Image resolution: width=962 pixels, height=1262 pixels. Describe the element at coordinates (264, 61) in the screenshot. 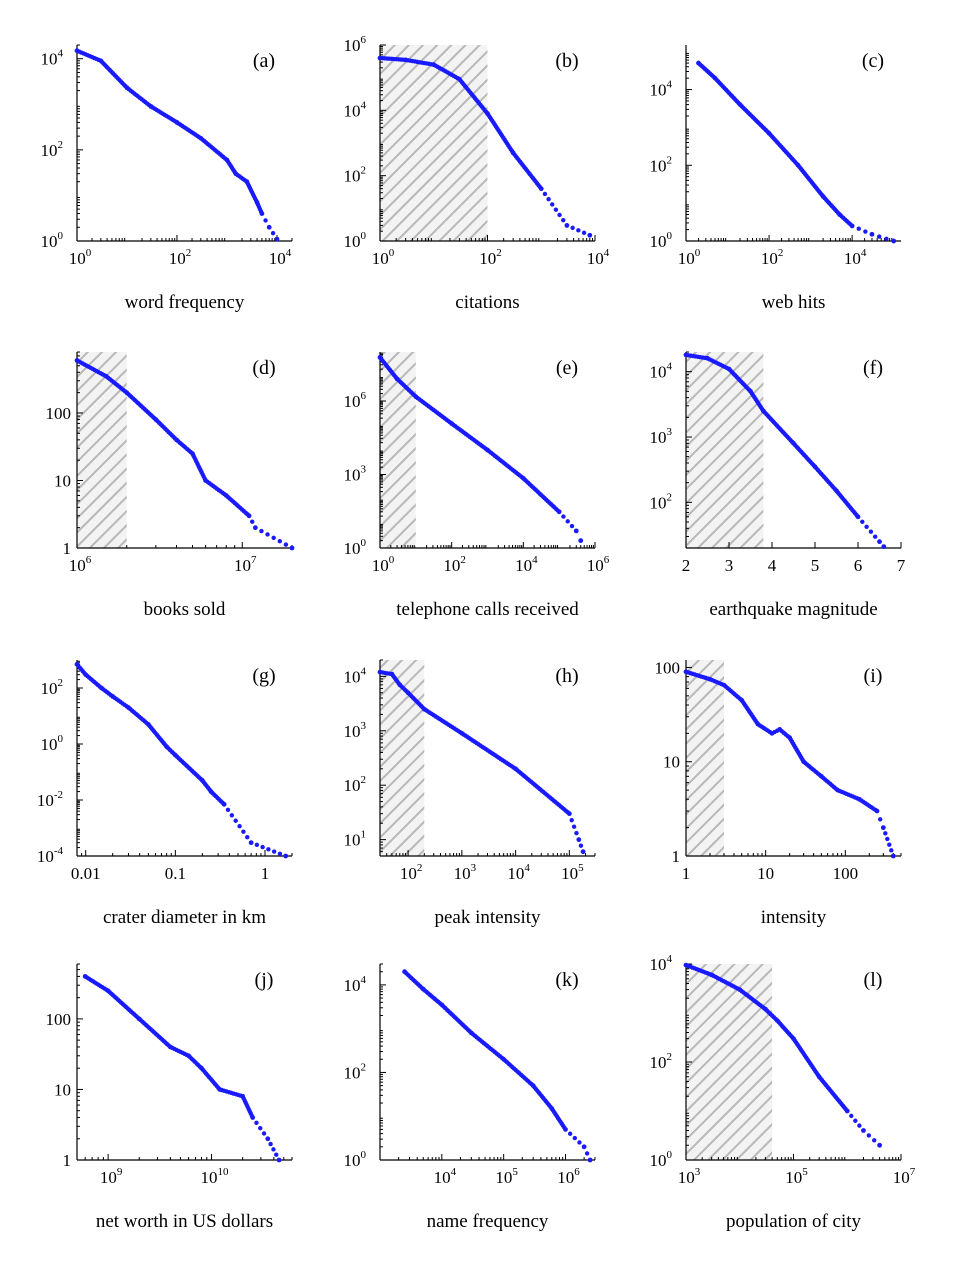

I see `panel-letter: (a)` at that location.